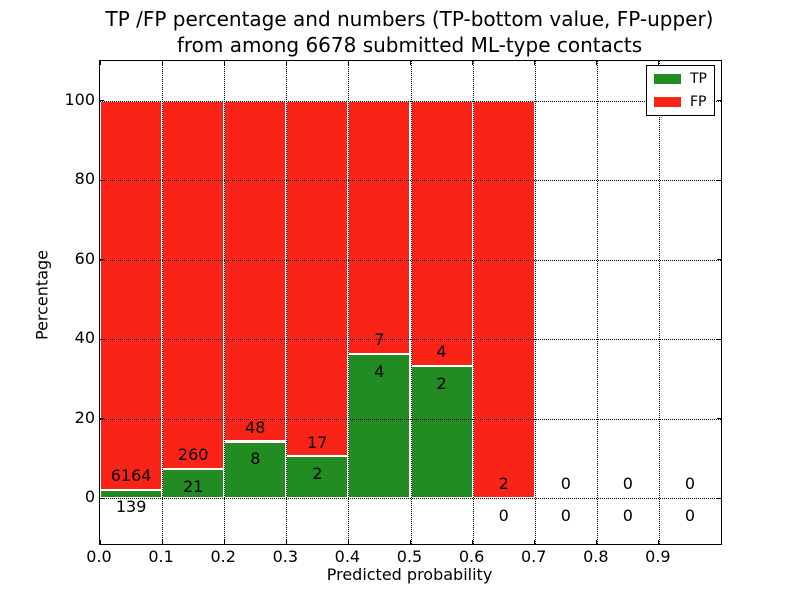 This screenshot has width=800, height=600. Describe the element at coordinates (441, 351) in the screenshot. I see `fp-count-label: 4` at that location.